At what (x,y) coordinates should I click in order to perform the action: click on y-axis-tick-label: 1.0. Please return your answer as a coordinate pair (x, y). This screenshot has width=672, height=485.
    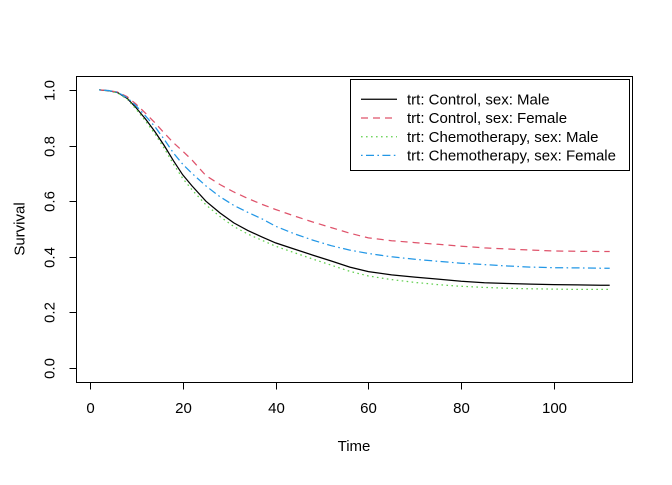
    Looking at the image, I should click on (50, 90).